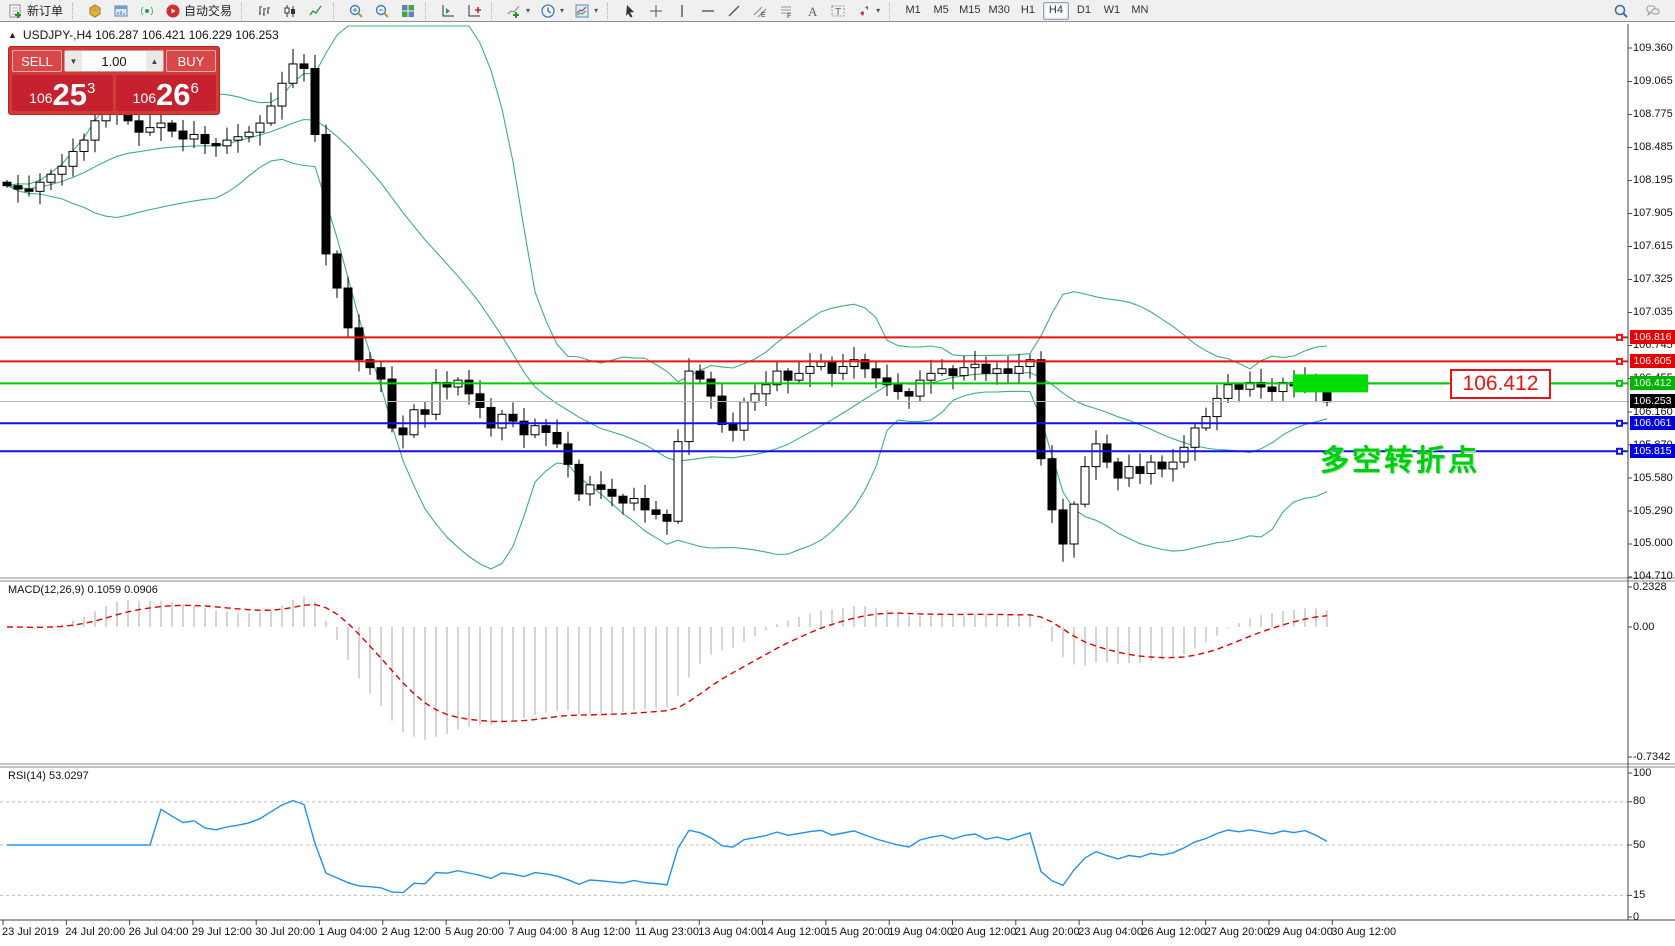 Image resolution: width=1675 pixels, height=946 pixels. I want to click on toolbar-button-bars-chart, so click(264, 10).